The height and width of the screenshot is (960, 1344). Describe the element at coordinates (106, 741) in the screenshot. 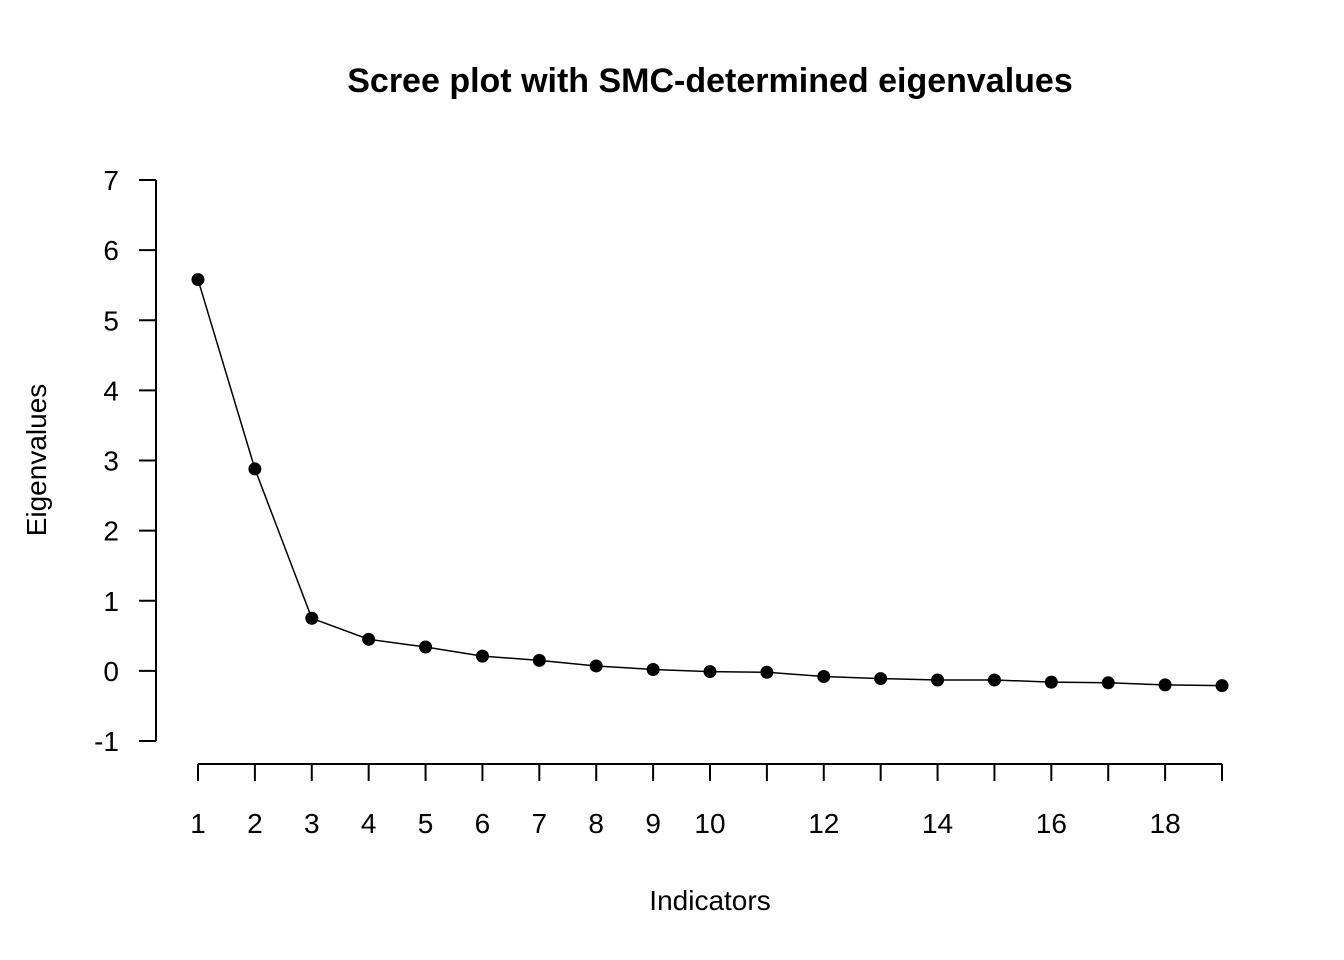

I see `y-tick-label: -1` at that location.